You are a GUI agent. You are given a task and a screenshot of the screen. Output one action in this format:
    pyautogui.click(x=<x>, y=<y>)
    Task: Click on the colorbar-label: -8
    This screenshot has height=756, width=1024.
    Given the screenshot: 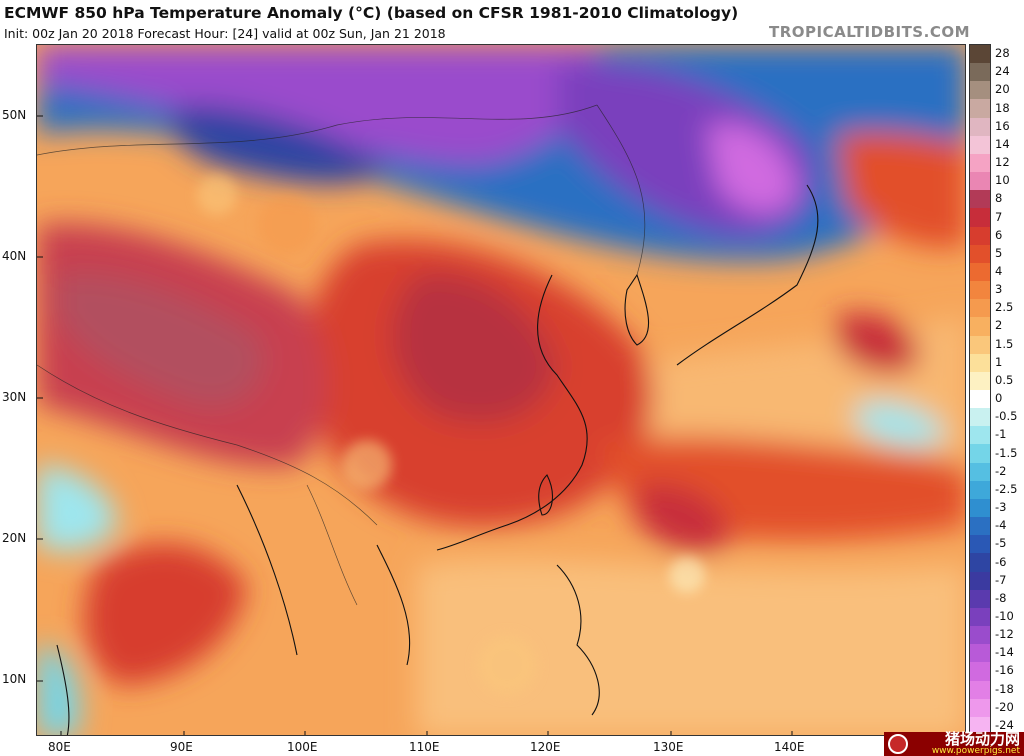 What is the action you would take?
    pyautogui.click(x=1001, y=597)
    